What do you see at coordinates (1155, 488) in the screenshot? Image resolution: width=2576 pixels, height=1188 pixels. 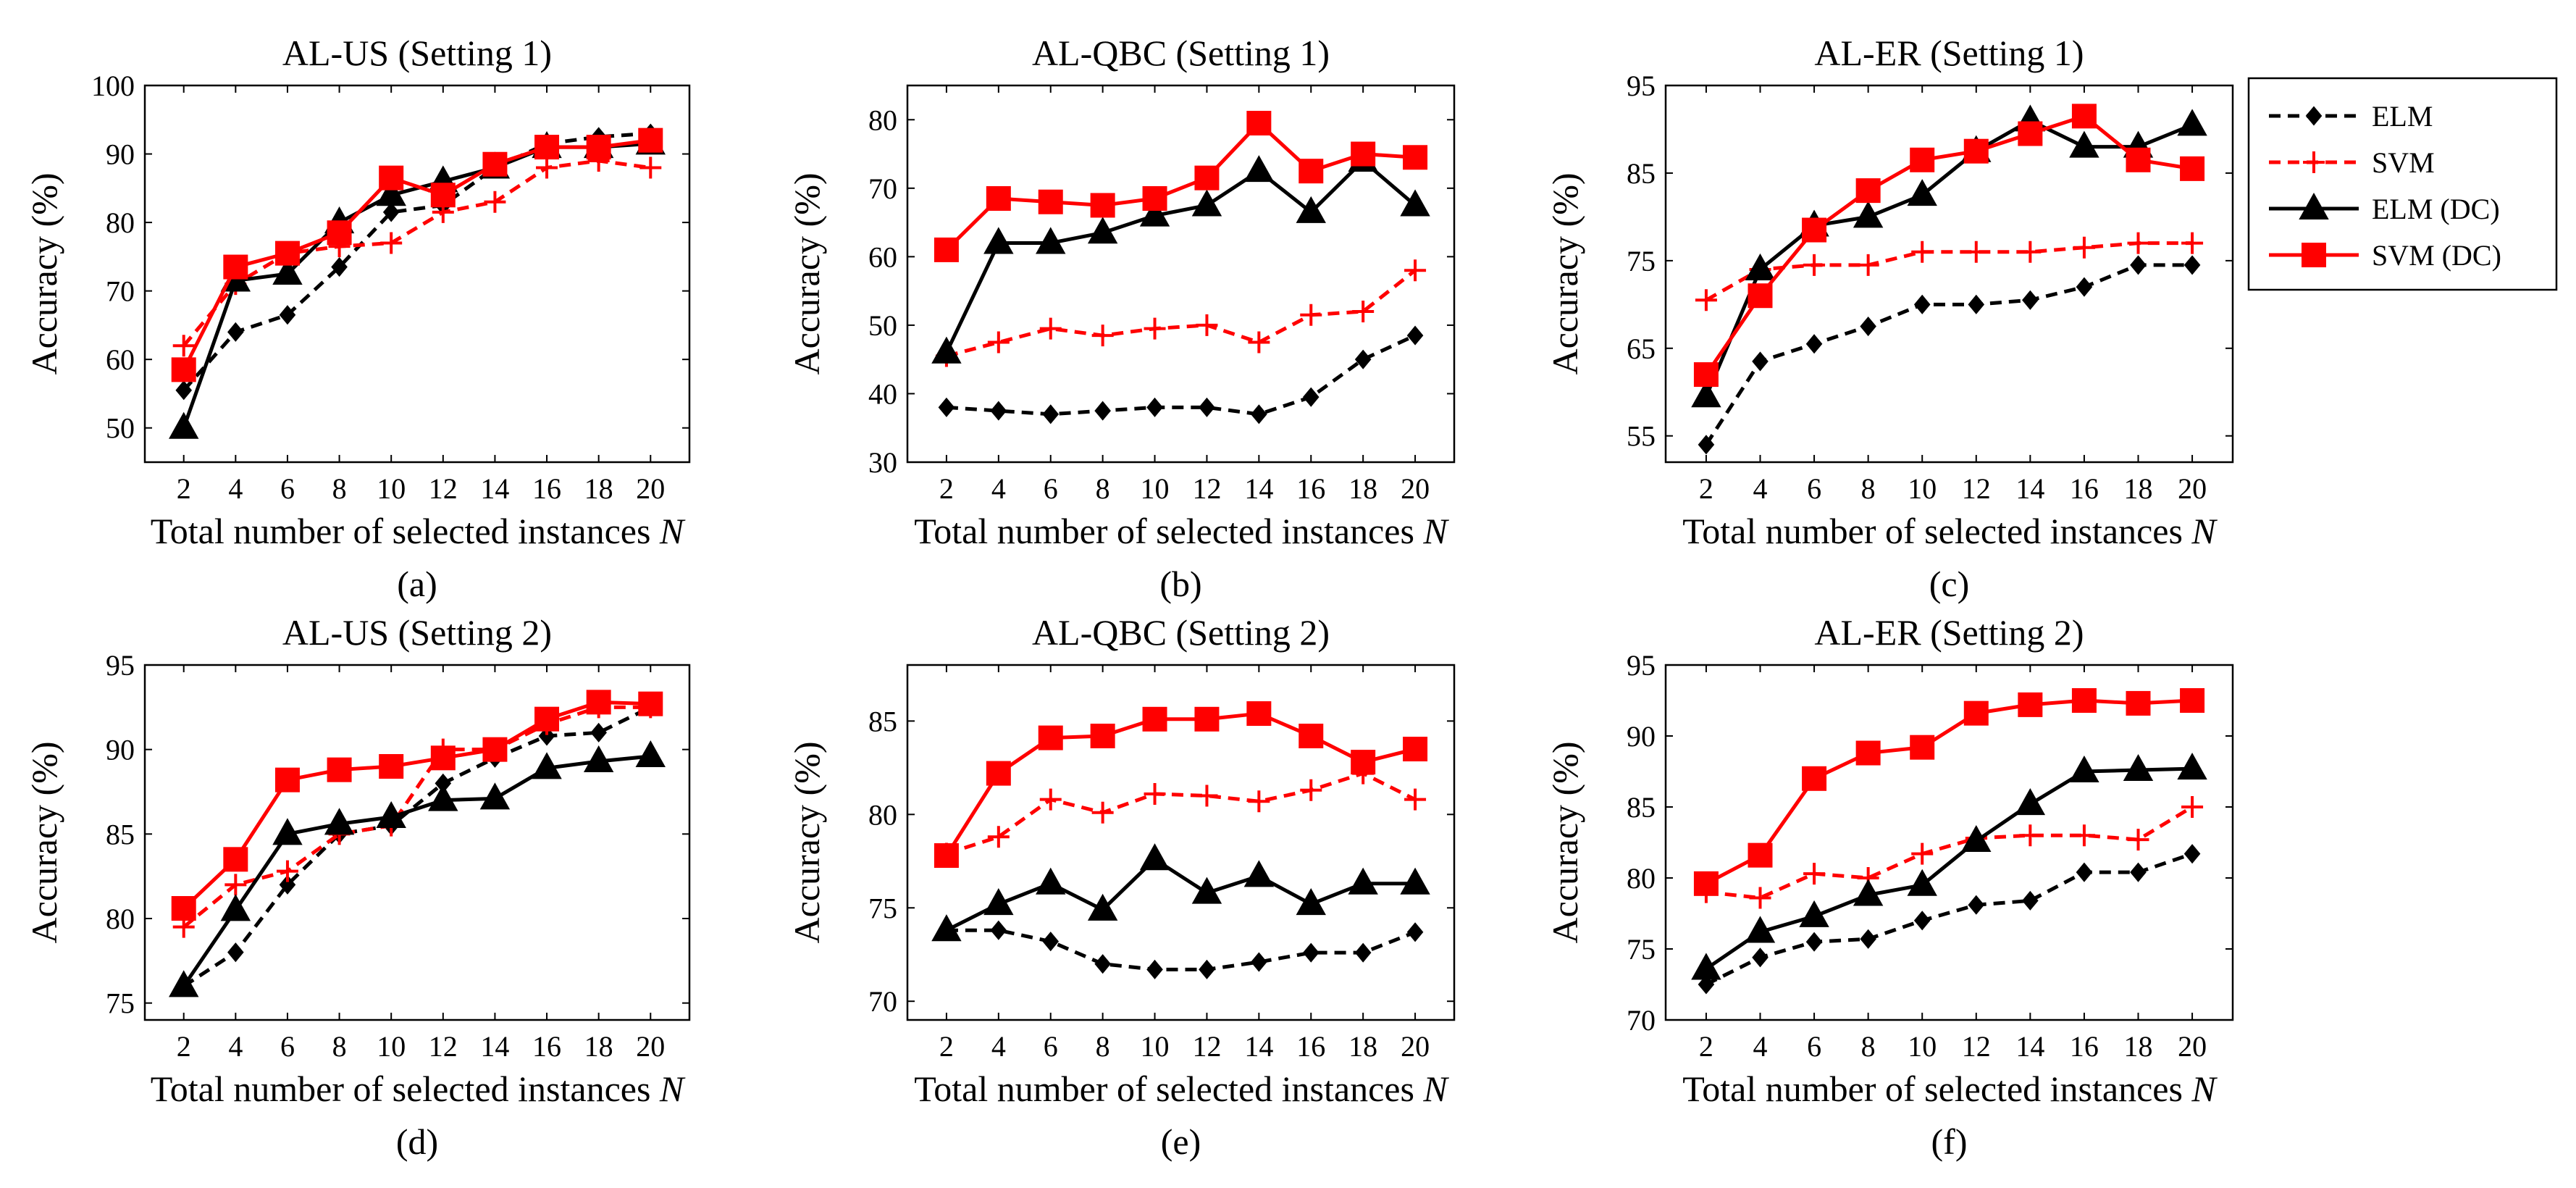 I see `x-tick-label: 10` at bounding box center [1155, 488].